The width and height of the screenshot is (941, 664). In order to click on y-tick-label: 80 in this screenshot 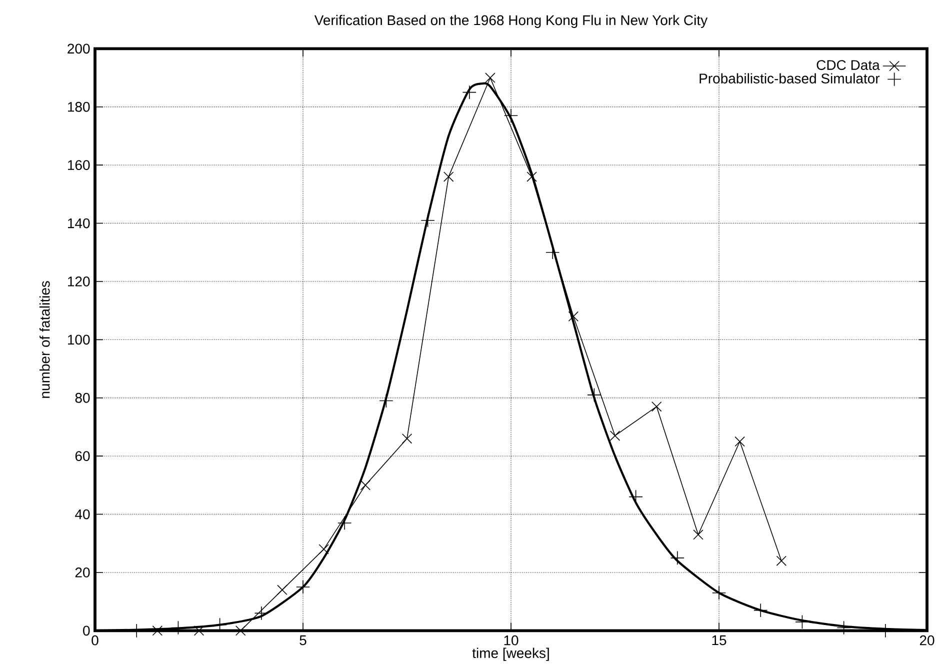, I will do `click(82, 397)`.